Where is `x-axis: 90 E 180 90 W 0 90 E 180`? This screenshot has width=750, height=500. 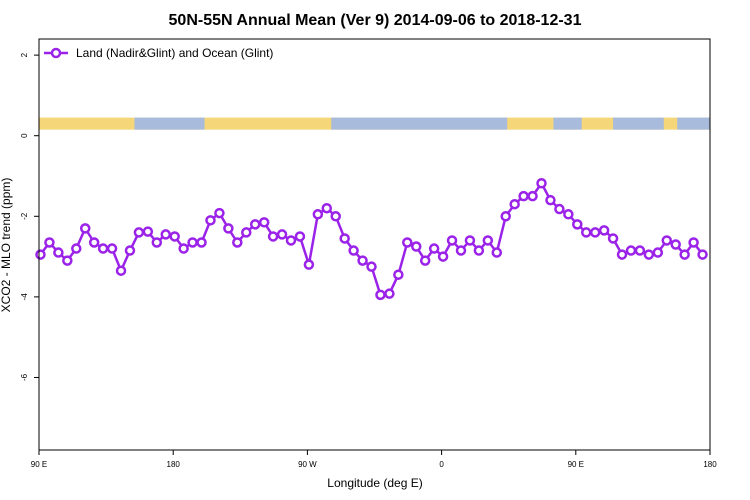
x-axis: 90 E 180 90 W 0 90 E 180 is located at coordinates (374, 459).